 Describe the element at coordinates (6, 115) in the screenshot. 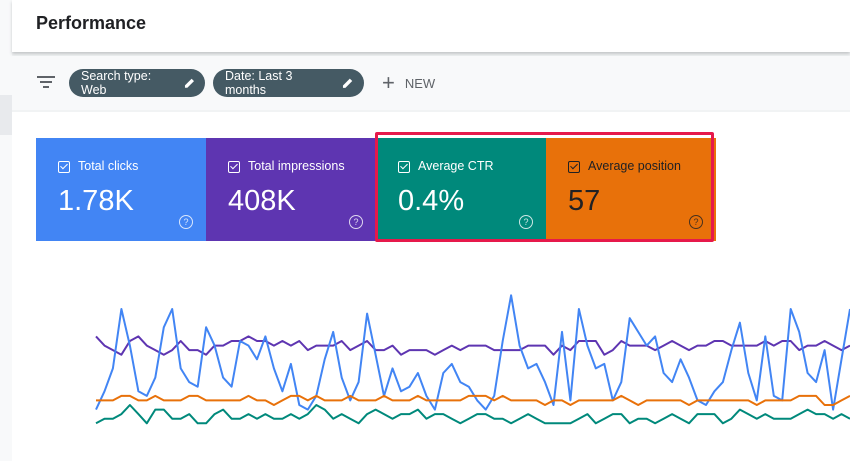

I see `left-nav-selected` at that location.